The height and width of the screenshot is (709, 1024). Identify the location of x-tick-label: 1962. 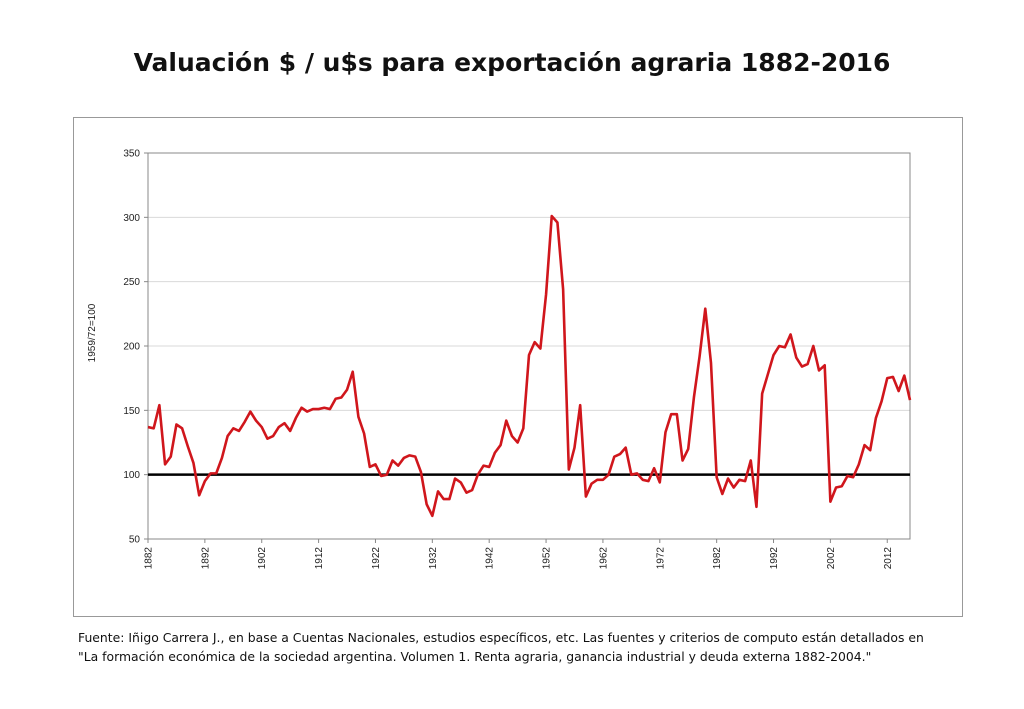
(603, 558).